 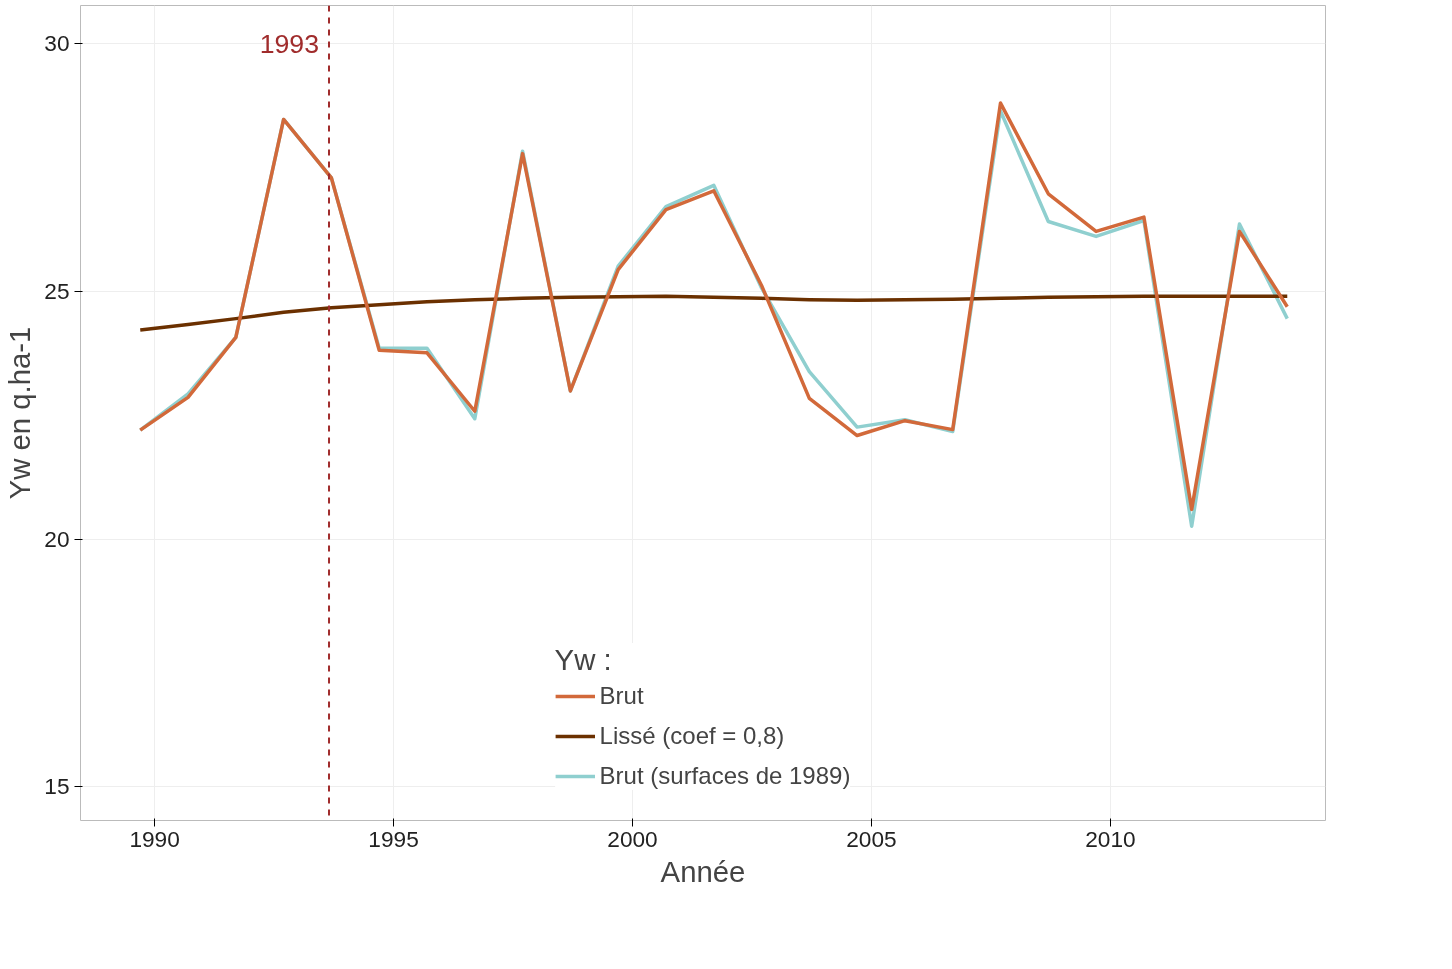 I want to click on legend-label: Lissé (coef = 0,8), so click(x=692, y=736).